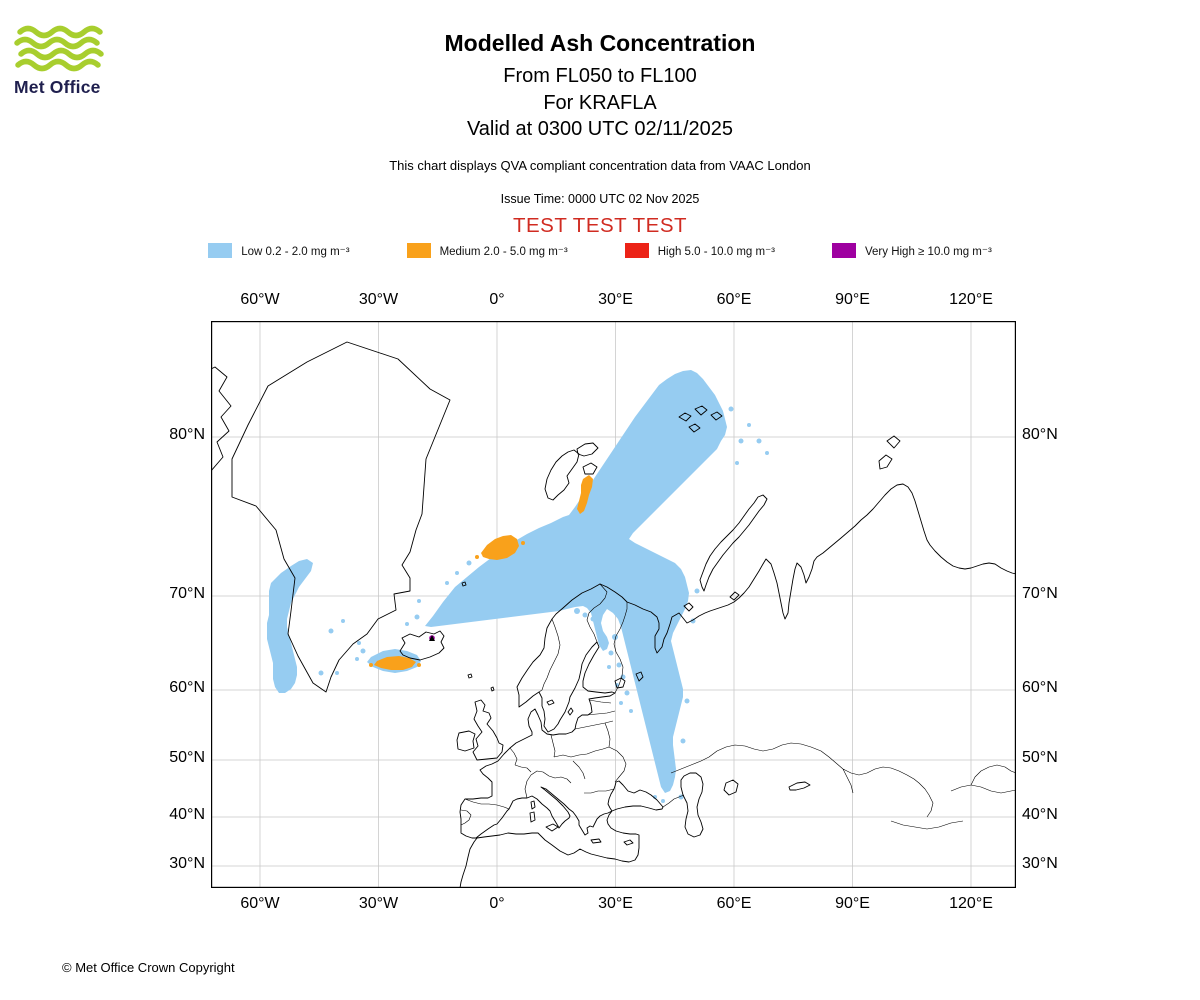 The image size is (1200, 1000). I want to click on met-office-waves-icon, so click(59, 48).